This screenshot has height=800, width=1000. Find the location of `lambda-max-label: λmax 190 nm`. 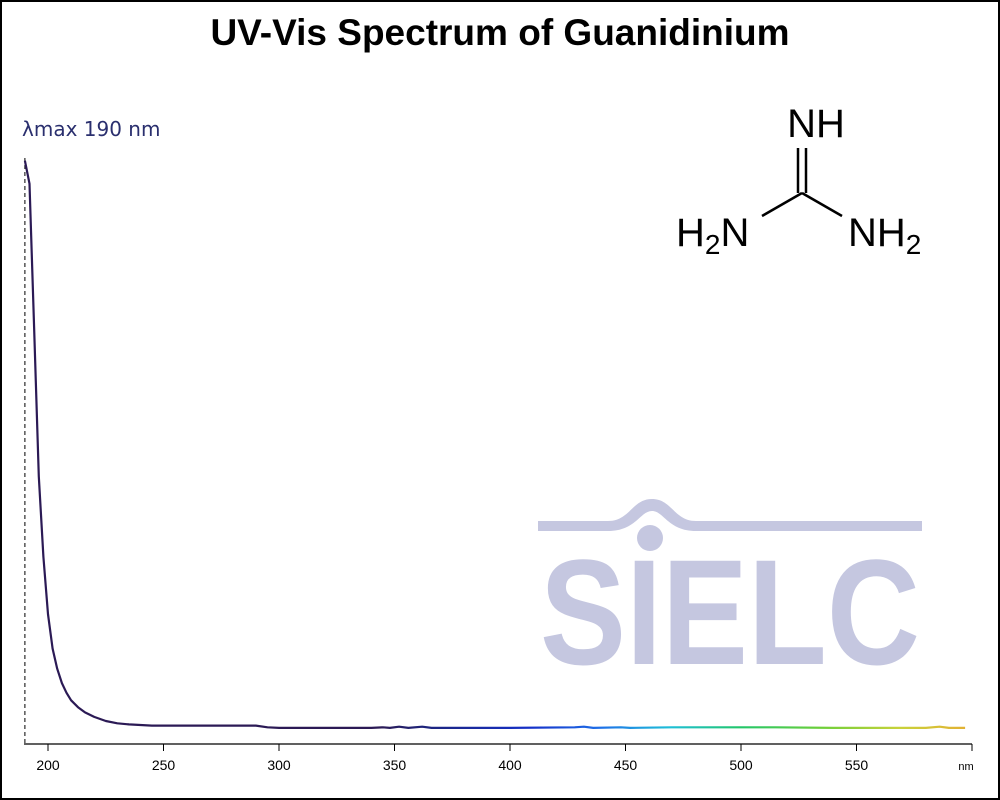

lambda-max-label: λmax 190 nm is located at coordinates (91, 129).